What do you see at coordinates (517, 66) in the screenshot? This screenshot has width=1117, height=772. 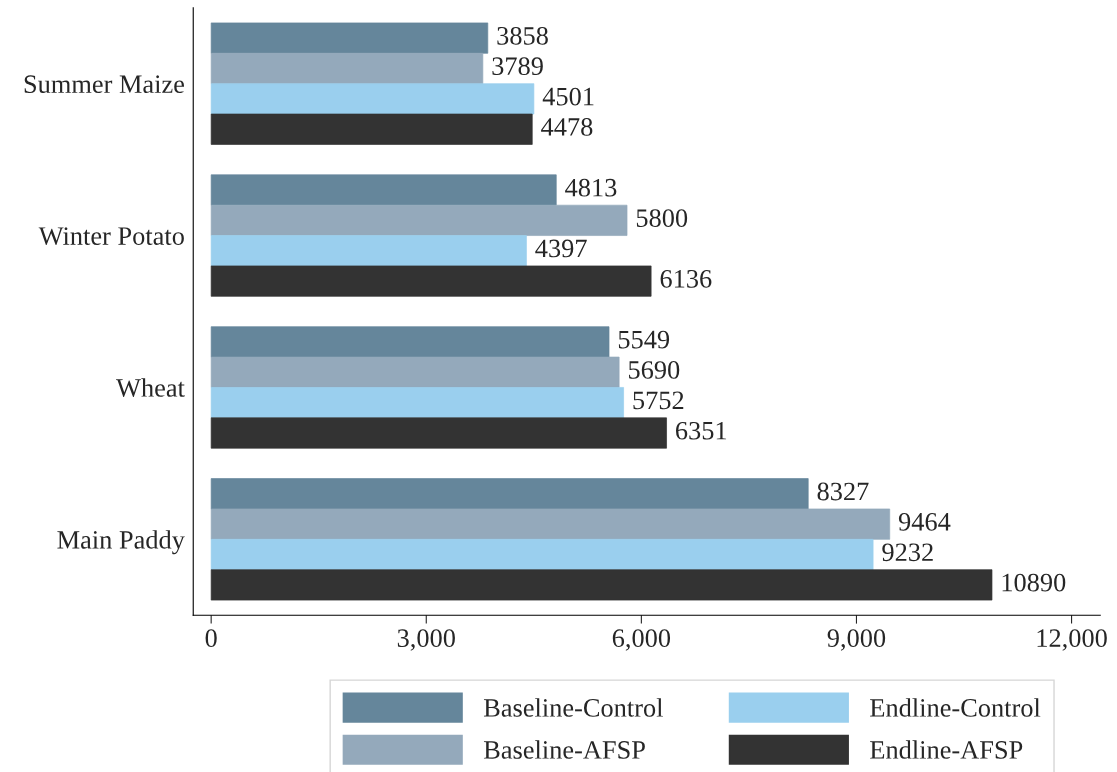 I see `data-label: 3789` at bounding box center [517, 66].